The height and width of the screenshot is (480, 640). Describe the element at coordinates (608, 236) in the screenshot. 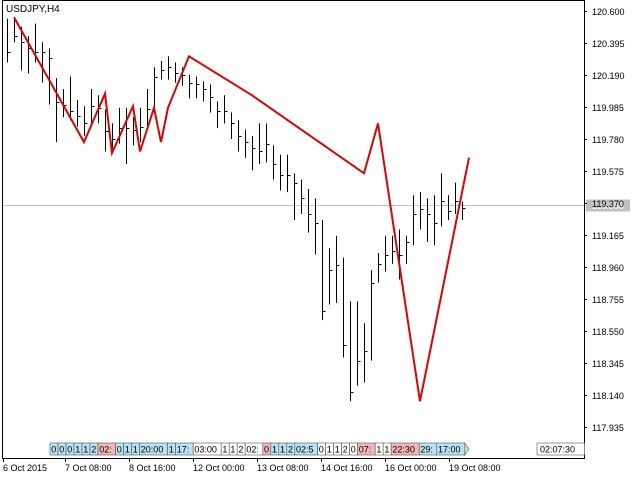

I see `y-tick-label: 119.165` at that location.